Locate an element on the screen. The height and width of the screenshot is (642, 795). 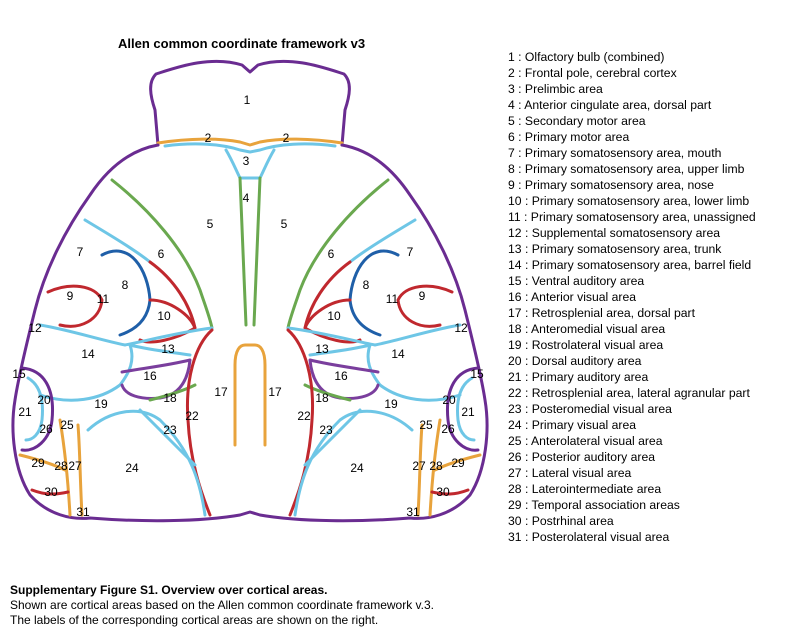
legend-item: 15 : Ventral auditory area is located at coordinates (576, 281).